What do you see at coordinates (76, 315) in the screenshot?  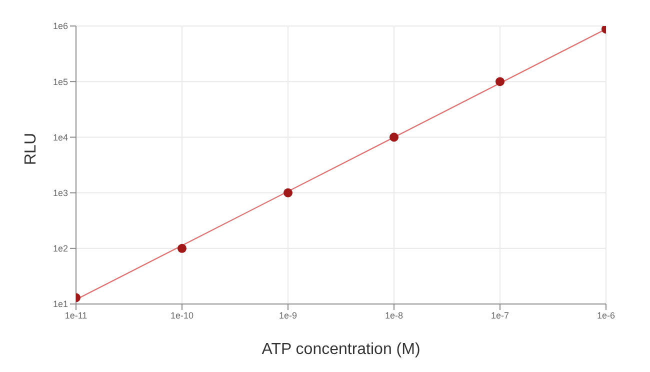 I see `x-tick-label: 1e-11` at bounding box center [76, 315].